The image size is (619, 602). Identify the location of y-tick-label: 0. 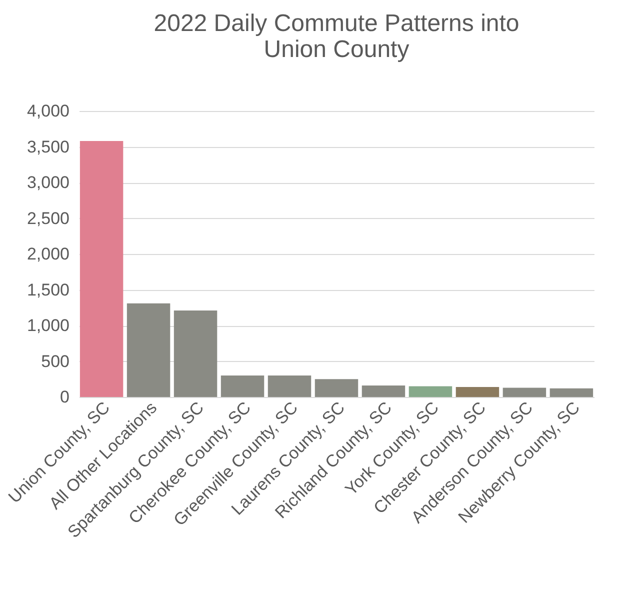
(65, 397).